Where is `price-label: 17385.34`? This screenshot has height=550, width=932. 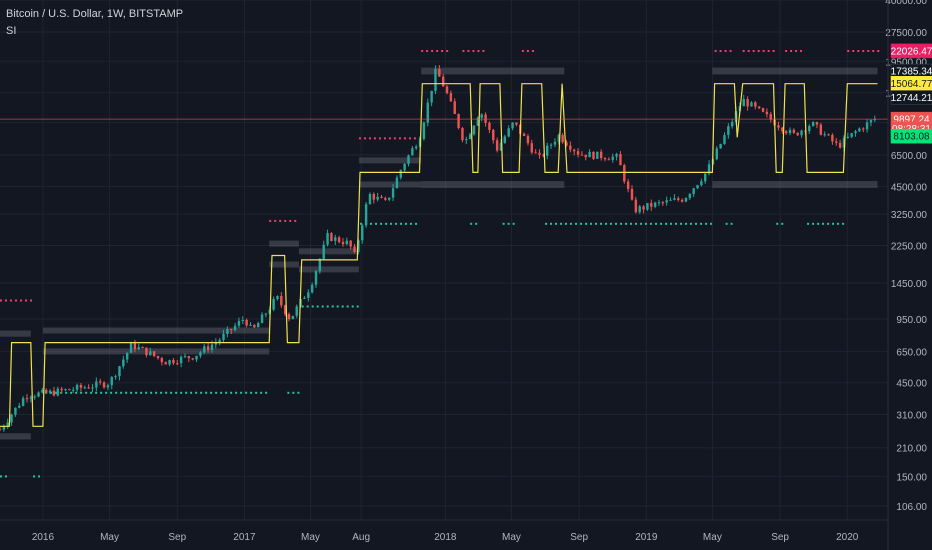
price-label: 17385.34 is located at coordinates (911, 72).